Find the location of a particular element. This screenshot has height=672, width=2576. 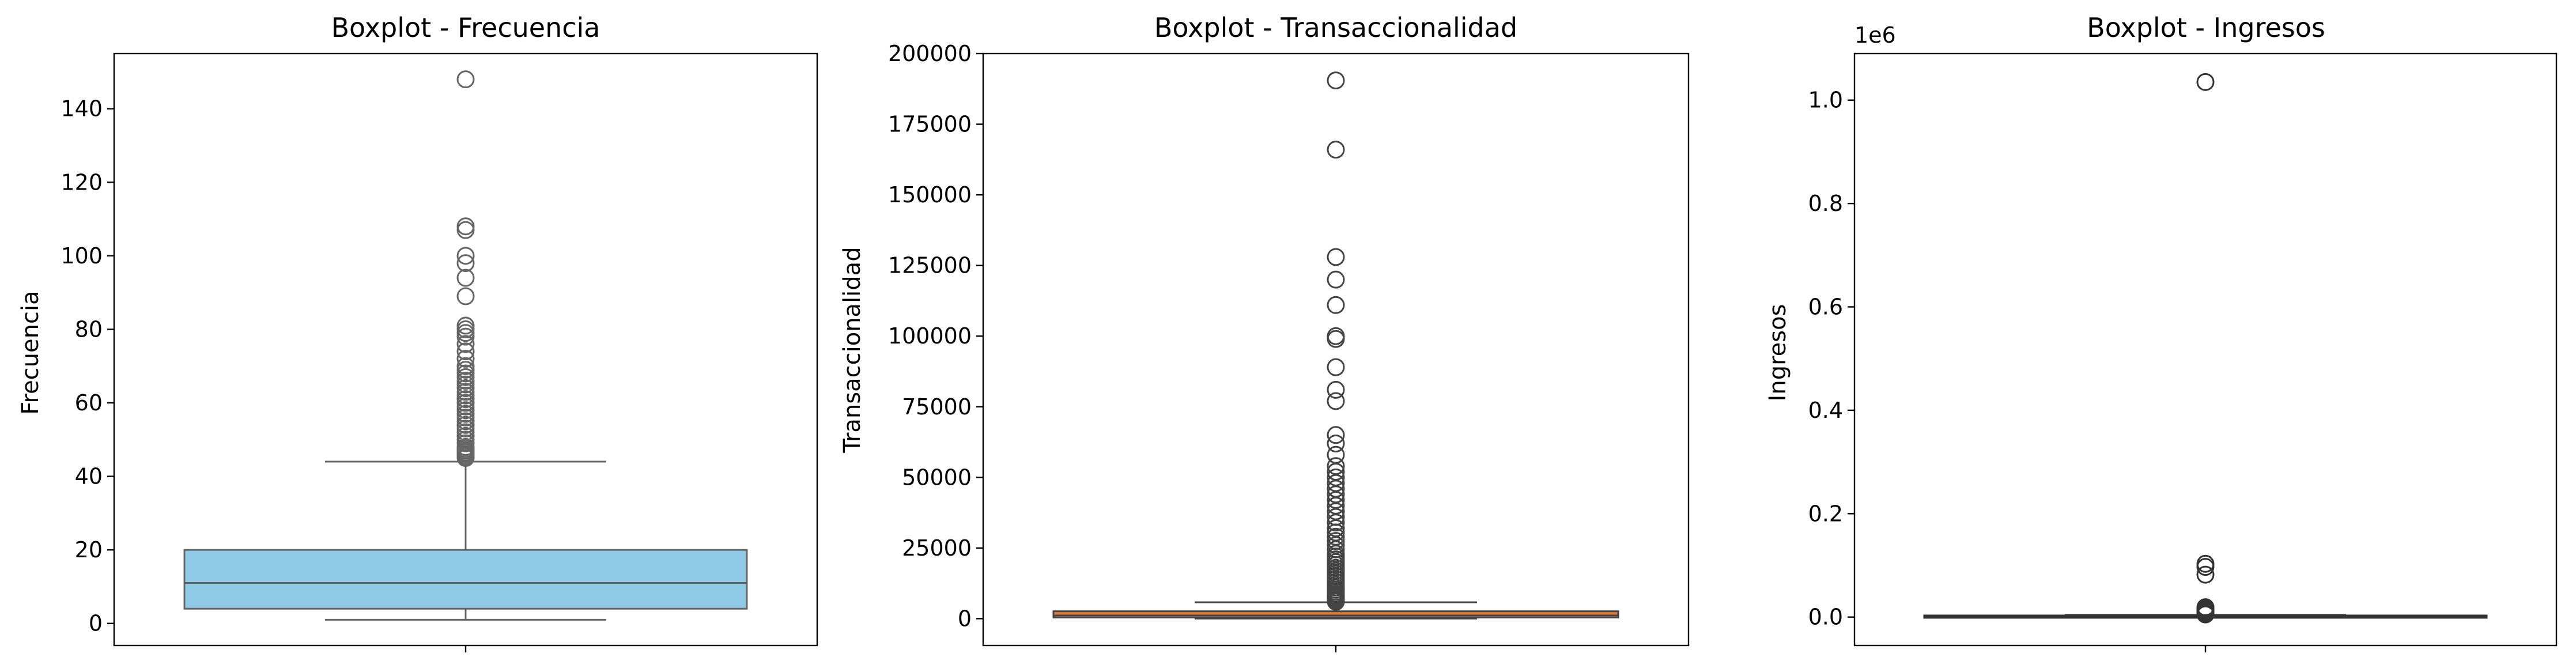

chart-title: Boxplot - Ingresos is located at coordinates (2206, 28).